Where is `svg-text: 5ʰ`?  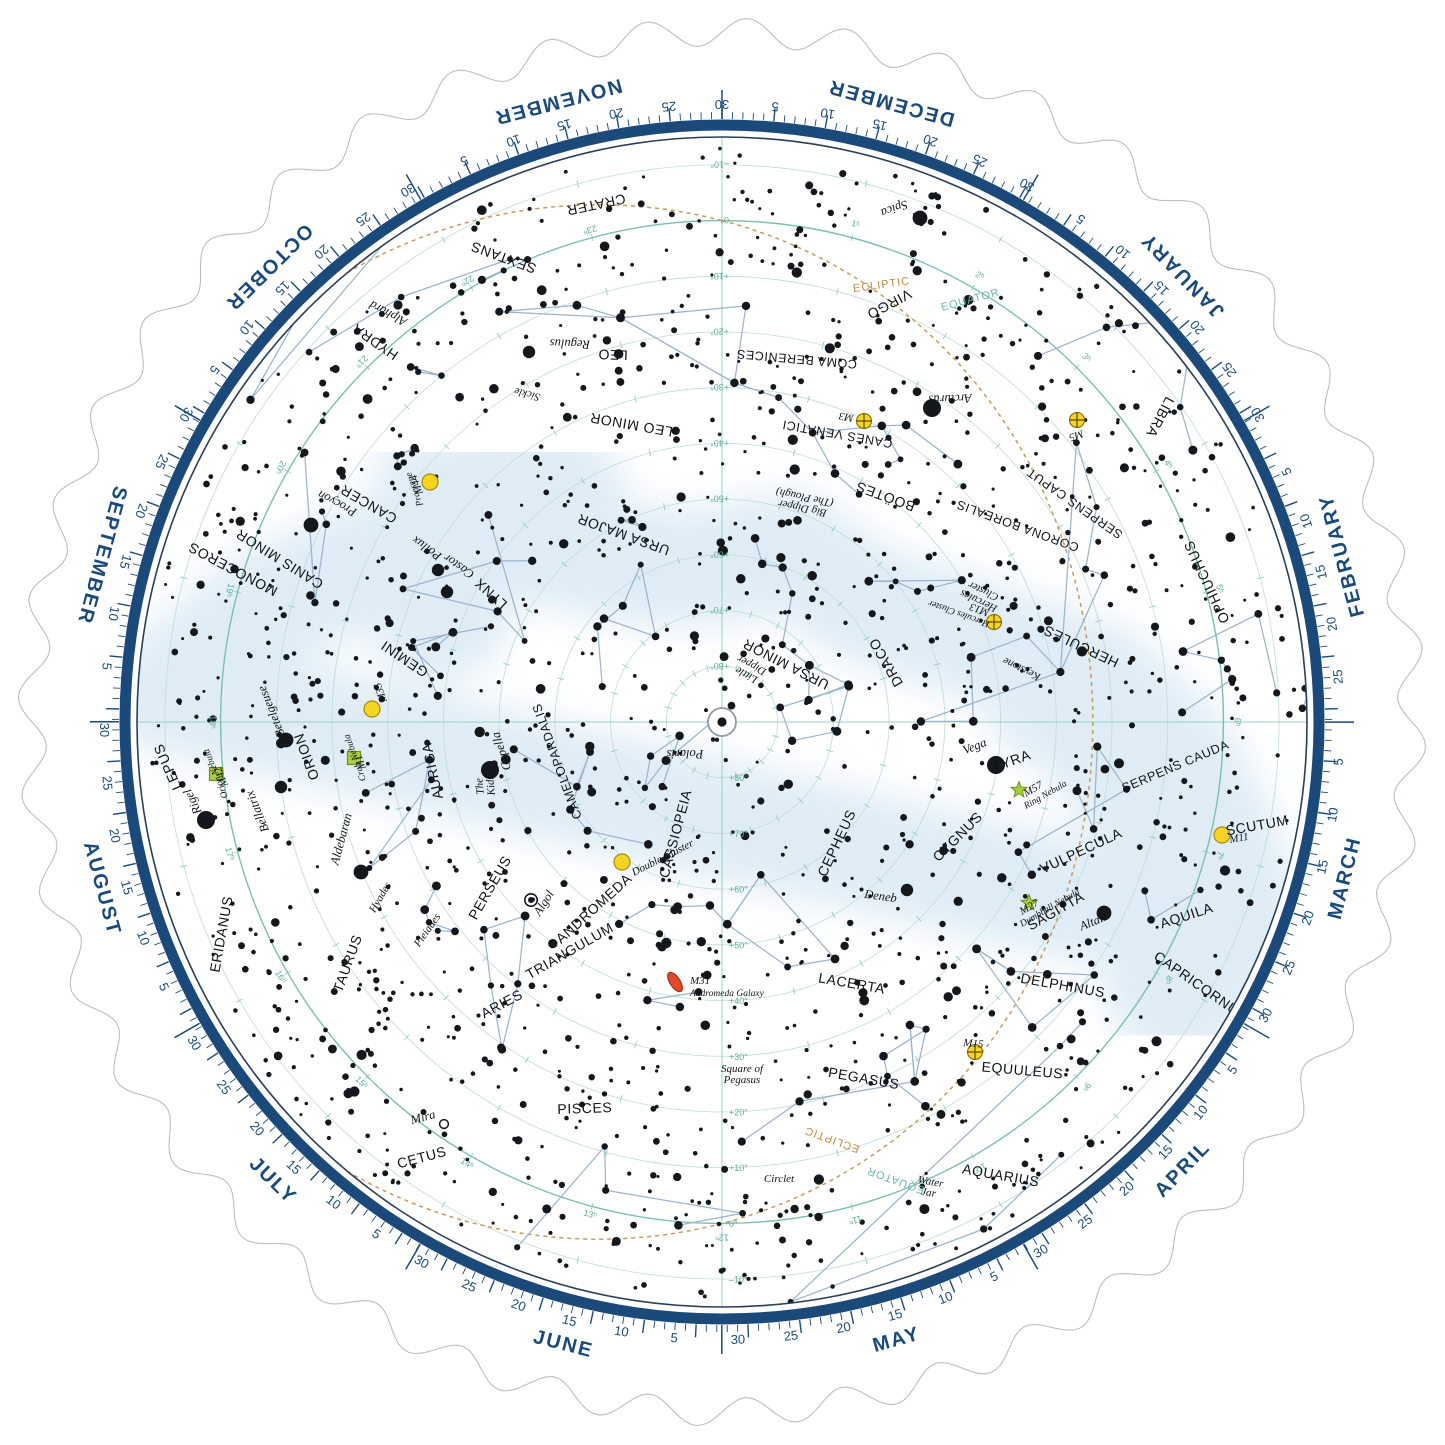 svg-text: 5ʰ is located at coordinates (1220, 588).